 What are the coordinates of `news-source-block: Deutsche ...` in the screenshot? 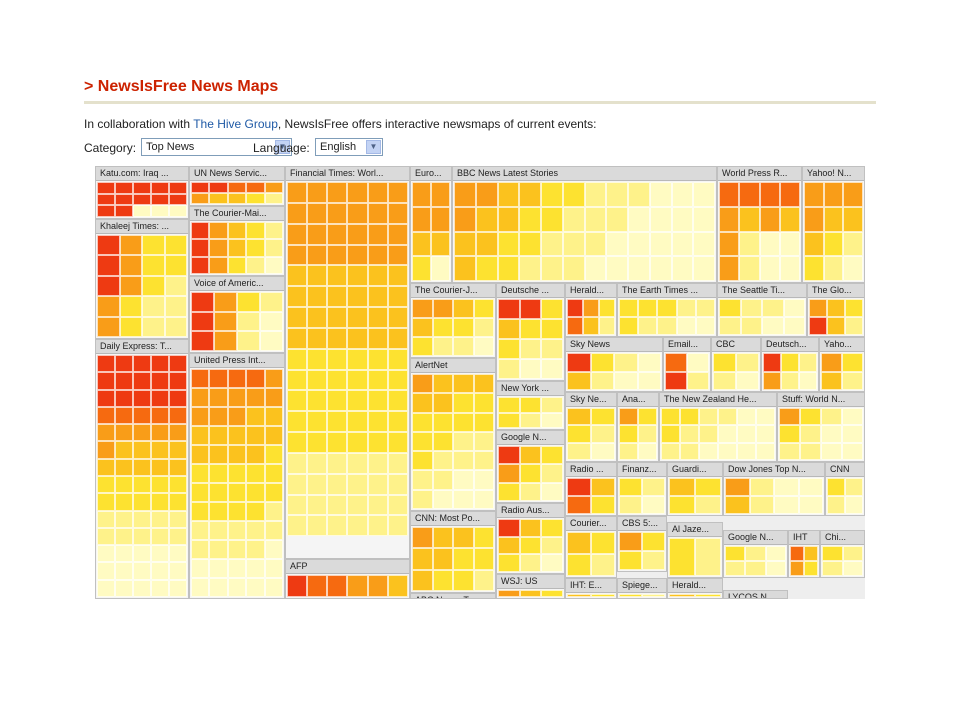 It's located at (530, 332).